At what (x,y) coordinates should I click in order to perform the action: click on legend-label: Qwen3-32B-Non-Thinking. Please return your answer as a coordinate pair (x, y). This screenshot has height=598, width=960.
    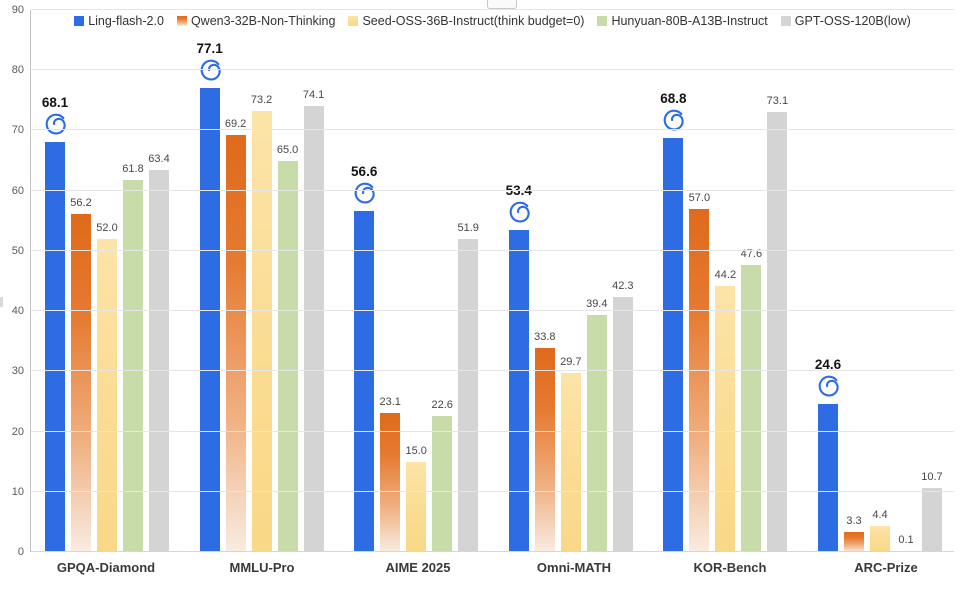
    Looking at the image, I should click on (263, 21).